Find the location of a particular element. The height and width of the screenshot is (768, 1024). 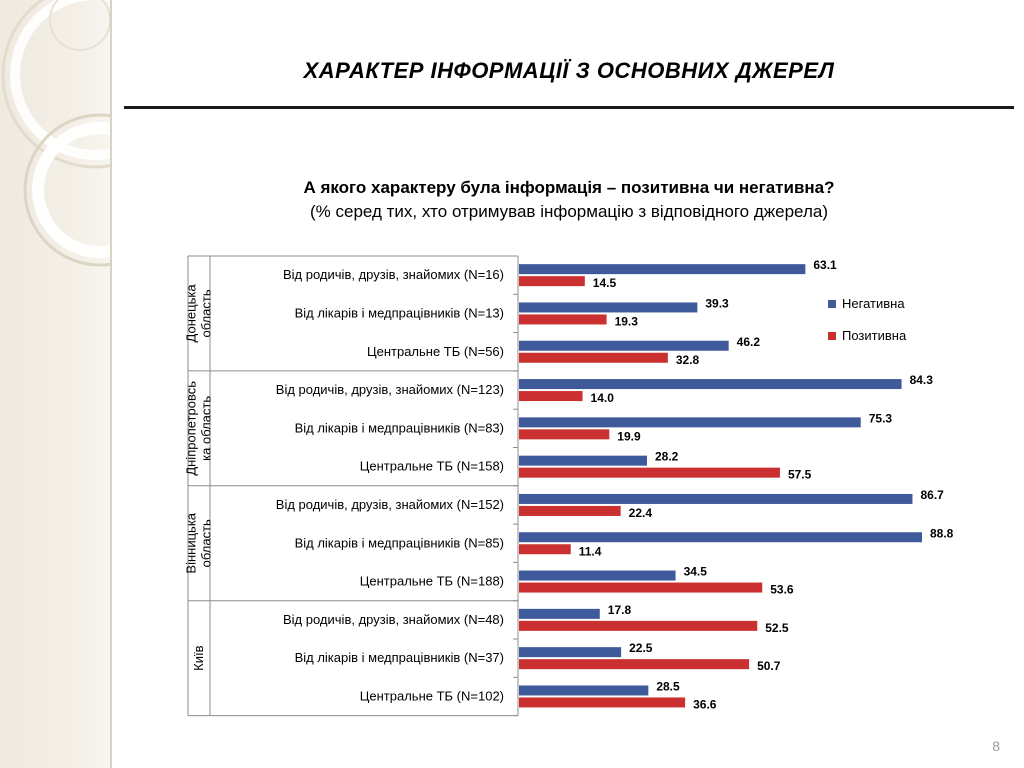

title-rule is located at coordinates (569, 107).